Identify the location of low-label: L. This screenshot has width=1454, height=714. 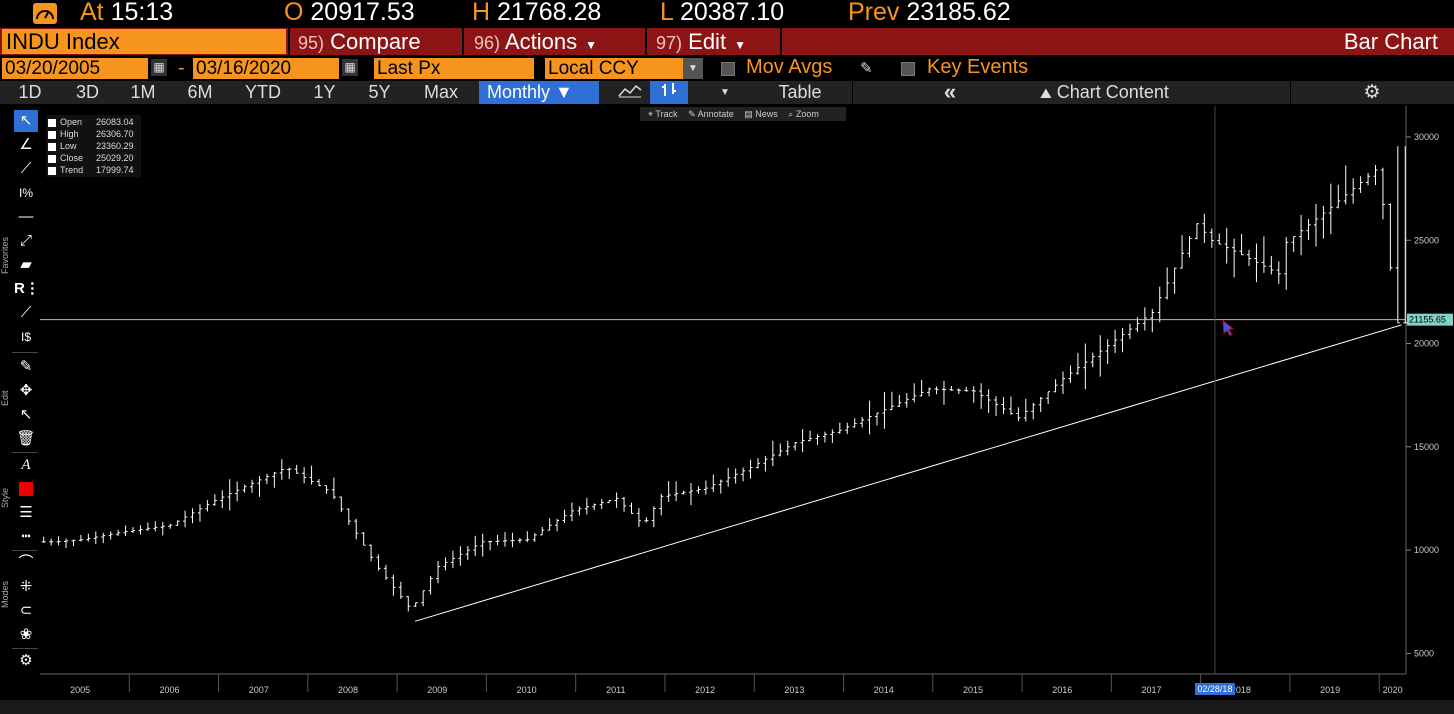
(666, 13).